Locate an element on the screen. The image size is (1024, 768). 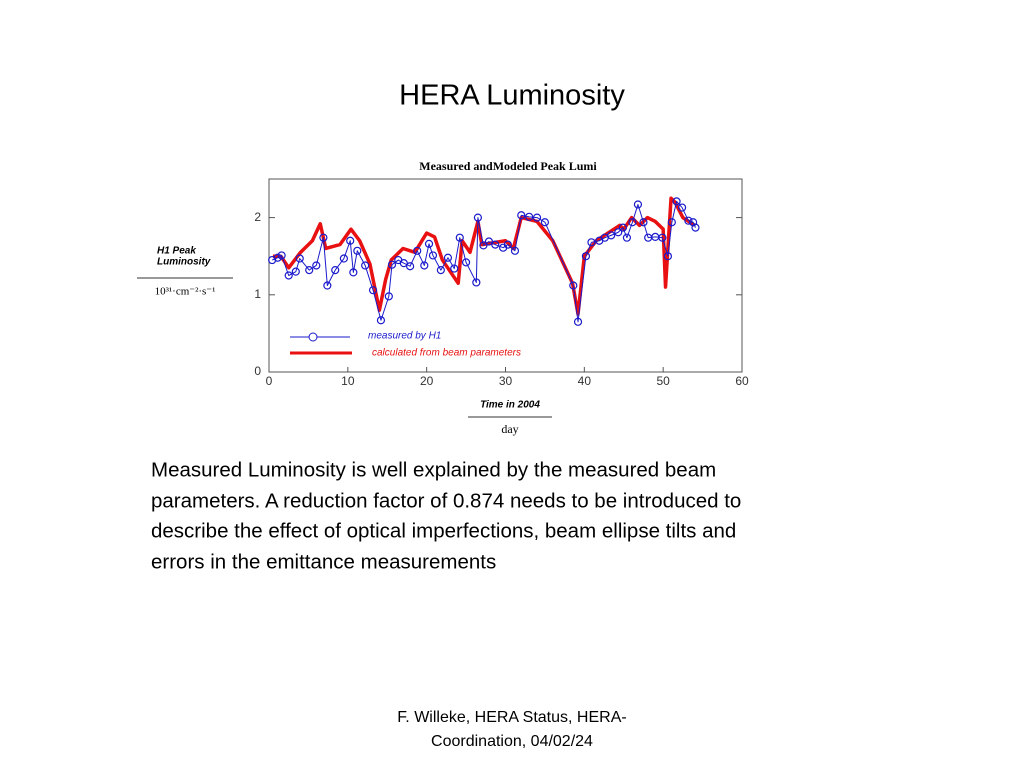
x-unit: day is located at coordinates (509, 429).